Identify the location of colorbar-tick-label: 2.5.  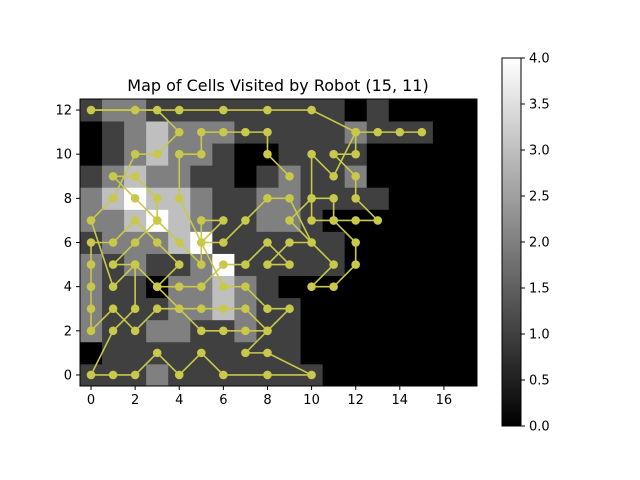
(539, 197).